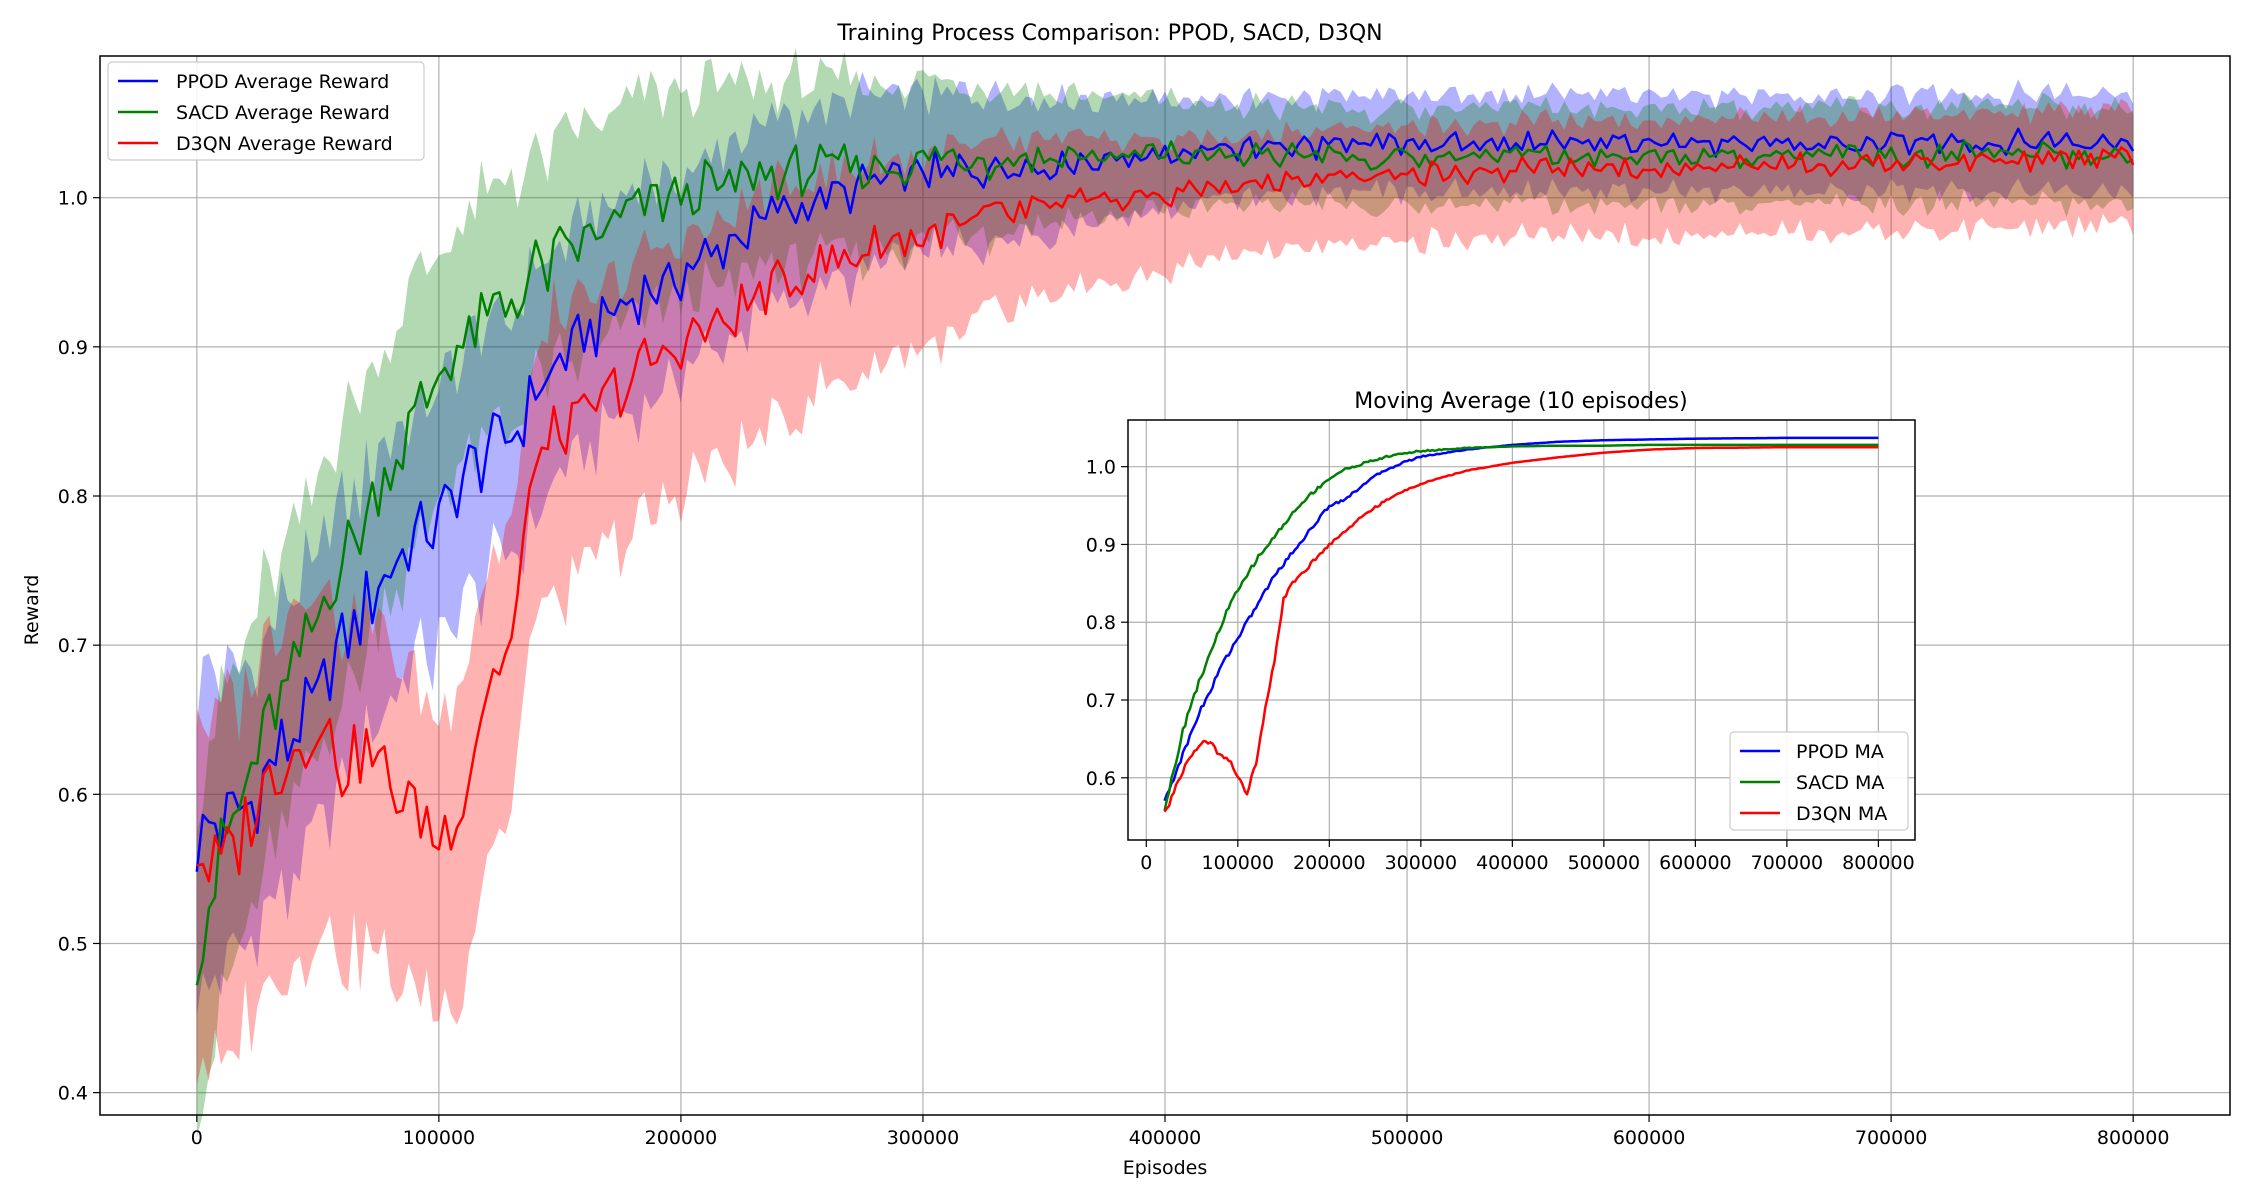 This screenshot has width=2250, height=1200. I want to click on main-y-tick-label: 1.0, so click(73, 199).